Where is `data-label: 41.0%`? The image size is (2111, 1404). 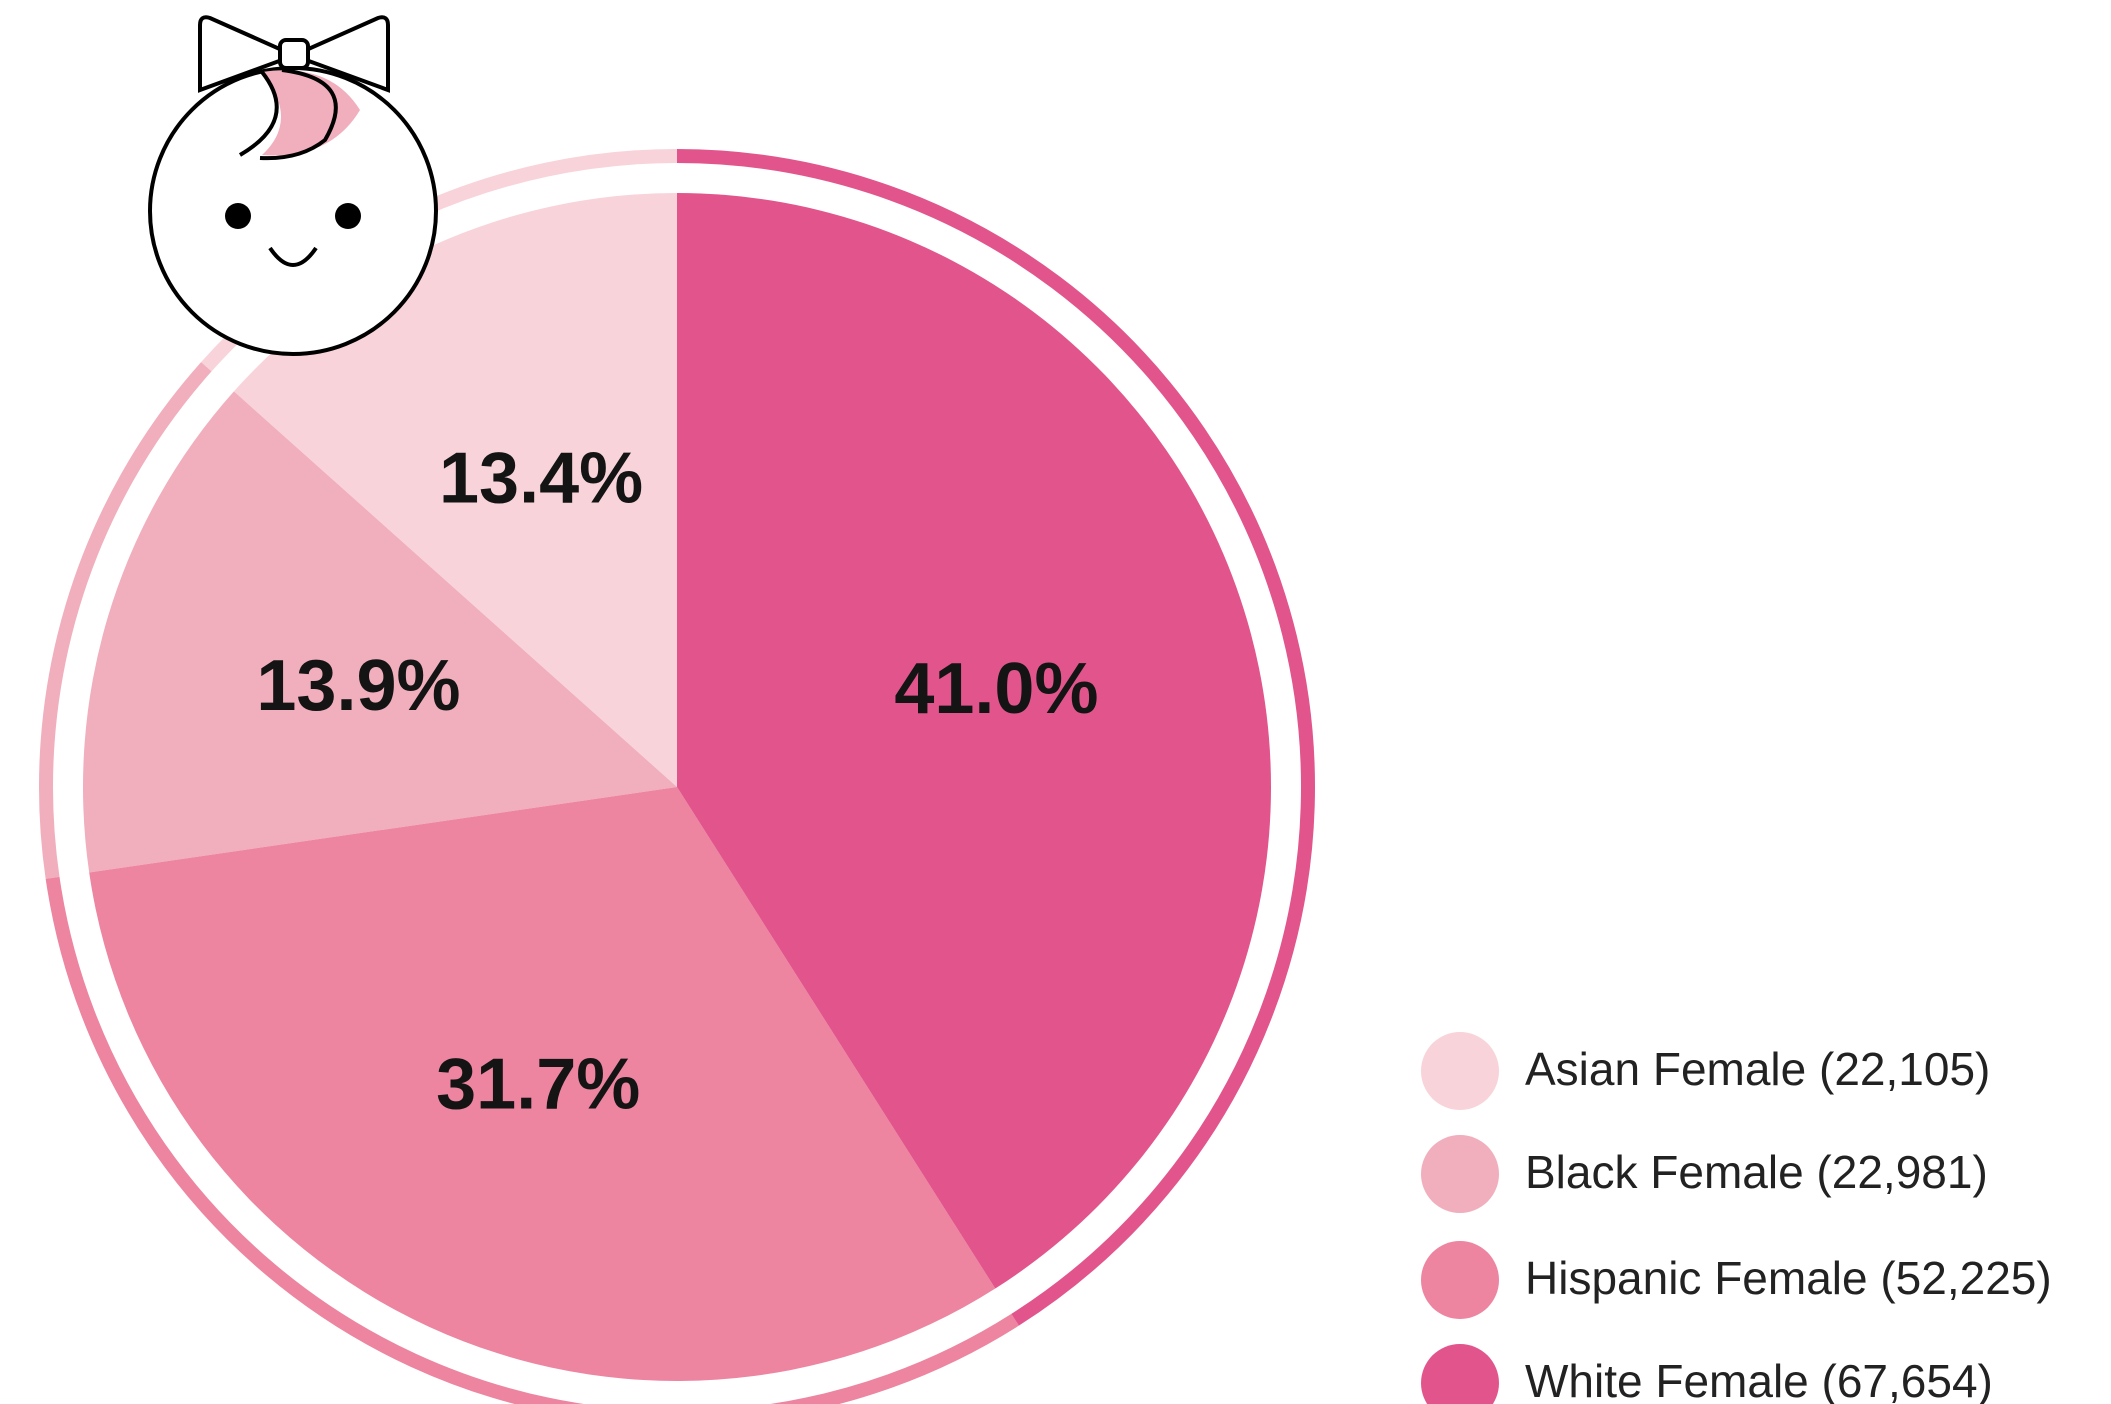 data-label: 41.0% is located at coordinates (996, 689).